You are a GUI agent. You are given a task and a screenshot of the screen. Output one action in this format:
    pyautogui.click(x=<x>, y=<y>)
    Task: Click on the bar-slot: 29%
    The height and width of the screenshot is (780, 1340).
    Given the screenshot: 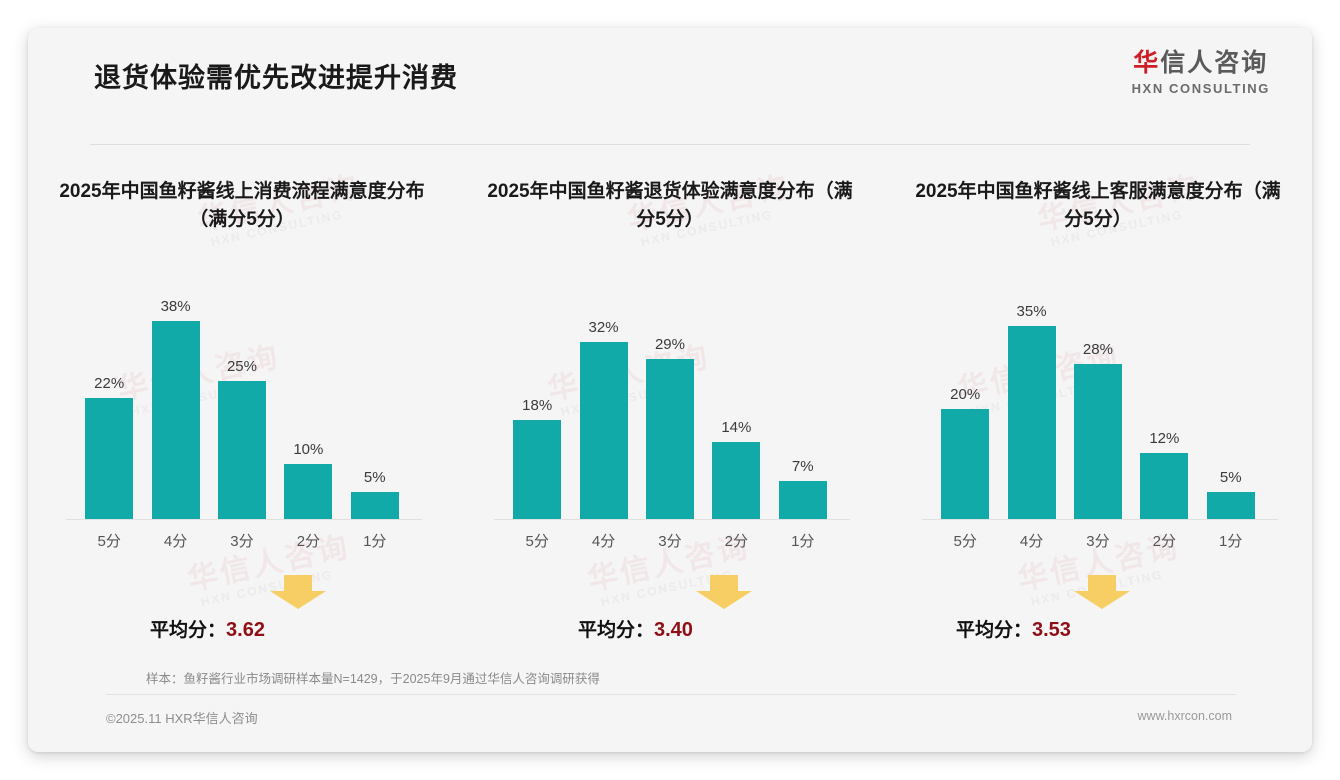 What is the action you would take?
    pyautogui.click(x=670, y=409)
    